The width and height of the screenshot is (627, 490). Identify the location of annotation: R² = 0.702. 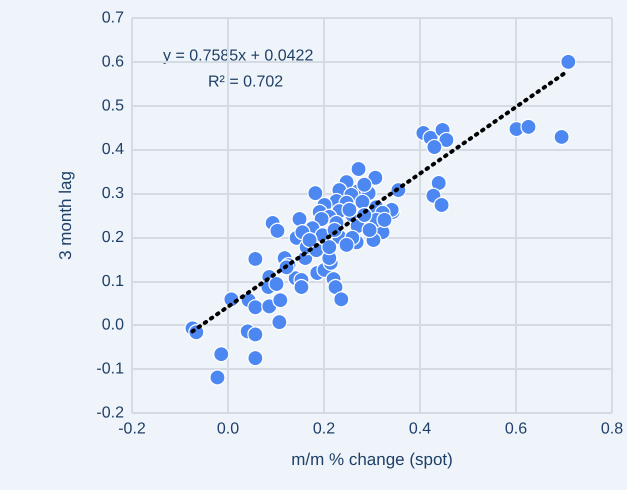
(246, 82).